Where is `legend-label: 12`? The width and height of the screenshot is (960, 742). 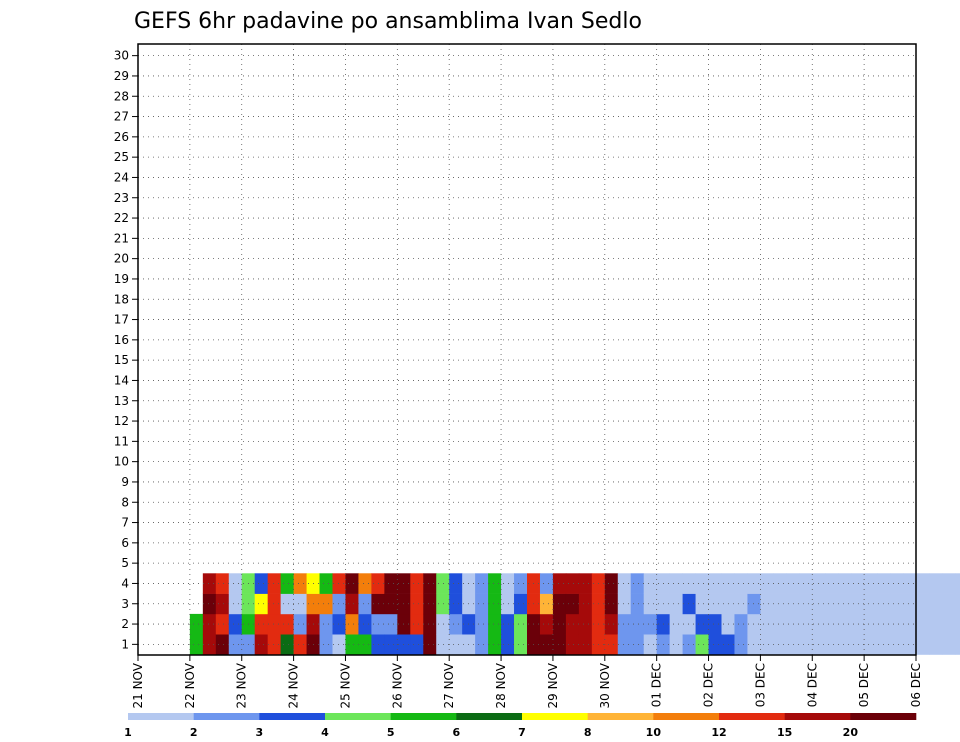 legend-label: 12 is located at coordinates (718, 732).